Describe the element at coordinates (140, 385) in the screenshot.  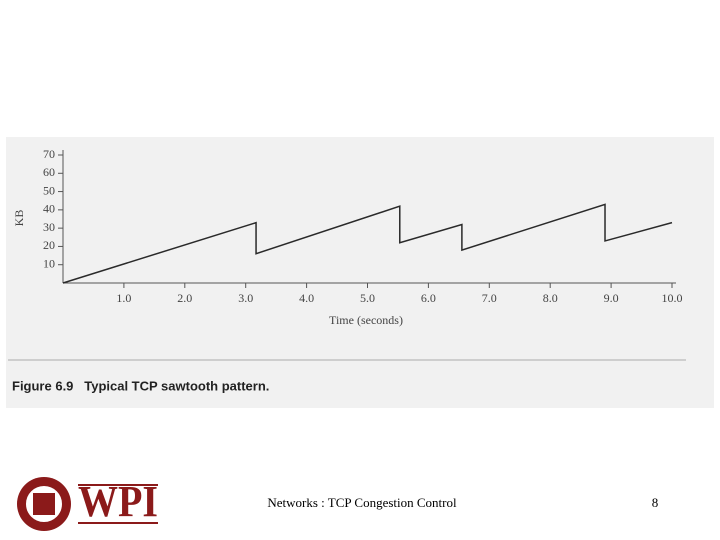
I see `caption: Figure 6.9 Typical TCP sawtooth pattern.` at that location.